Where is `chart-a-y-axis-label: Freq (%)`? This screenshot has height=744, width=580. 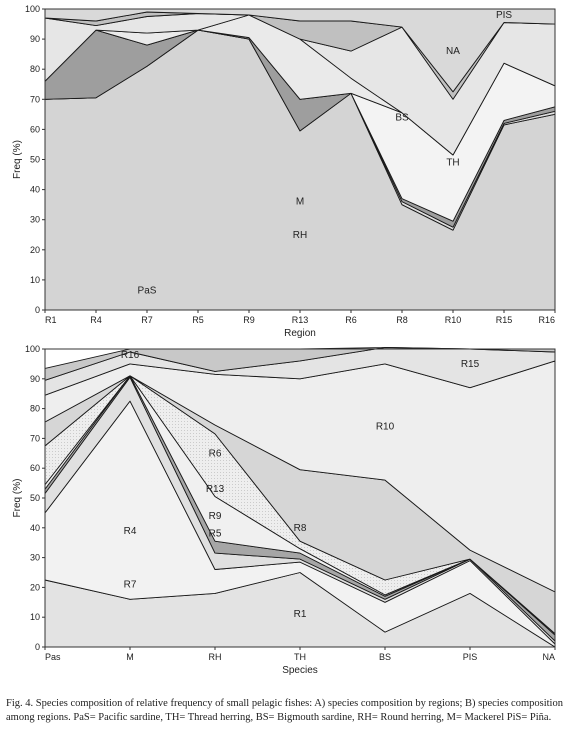 chart-a-y-axis-label: Freq (%) is located at coordinates (17, 159).